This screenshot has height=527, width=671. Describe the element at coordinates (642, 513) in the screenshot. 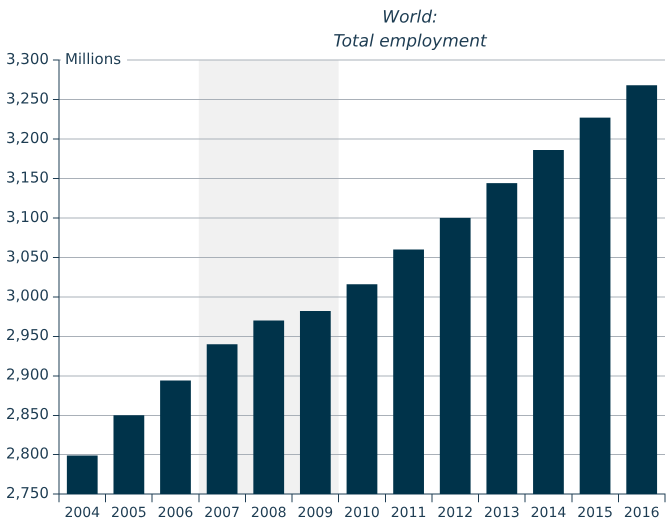

I see `x-tick-label: 2016` at that location.